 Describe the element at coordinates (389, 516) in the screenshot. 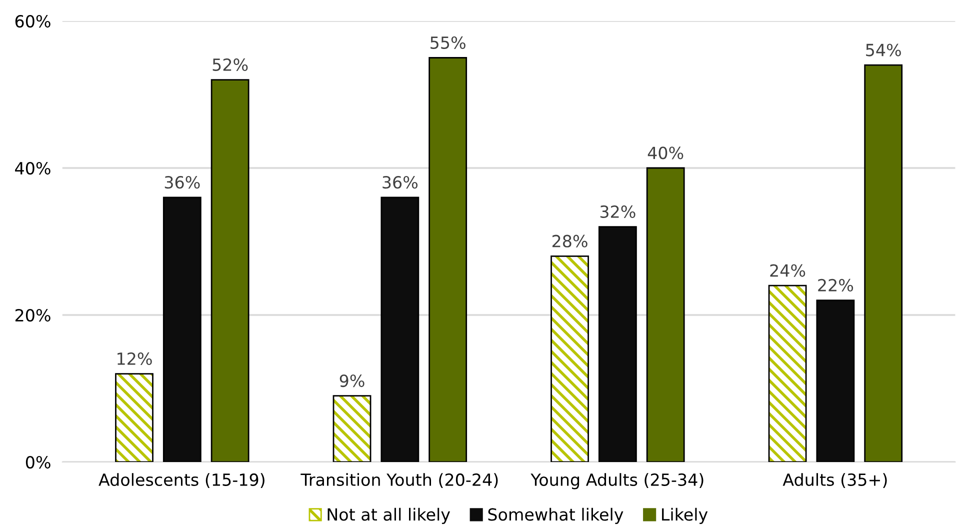

I see `legend-label: Not at all likely` at that location.